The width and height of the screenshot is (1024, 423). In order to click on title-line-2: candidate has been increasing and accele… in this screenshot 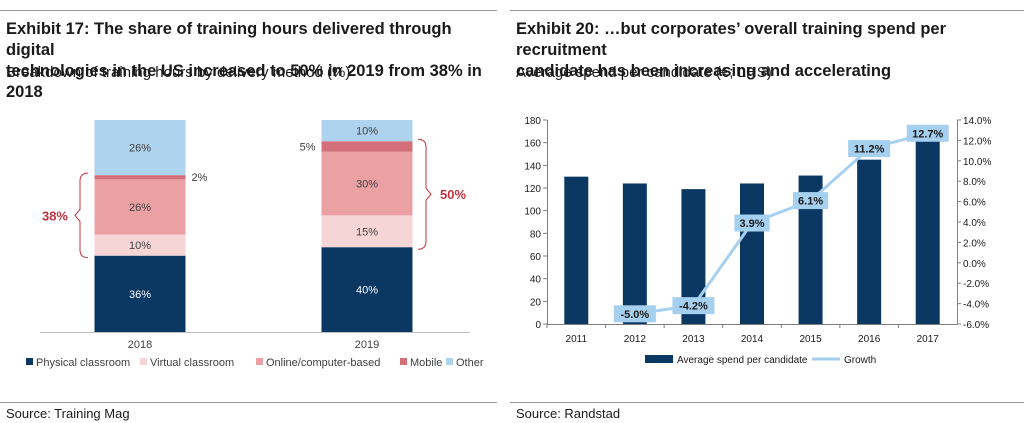, I will do `click(704, 71)`.